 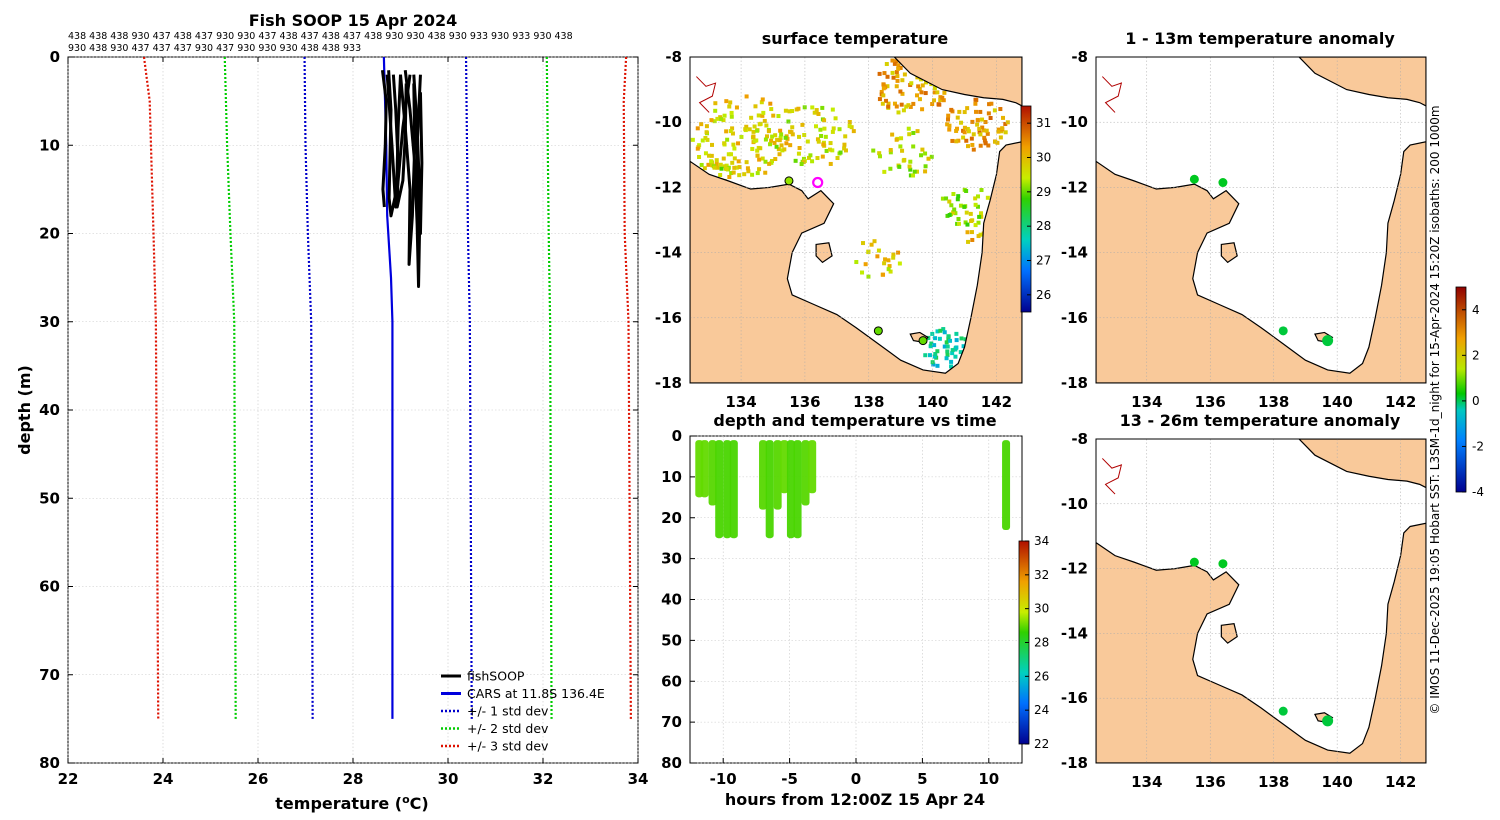 What do you see at coordinates (1079, 57) in the screenshot?
I see `lat-tick-label: -8` at bounding box center [1079, 57].